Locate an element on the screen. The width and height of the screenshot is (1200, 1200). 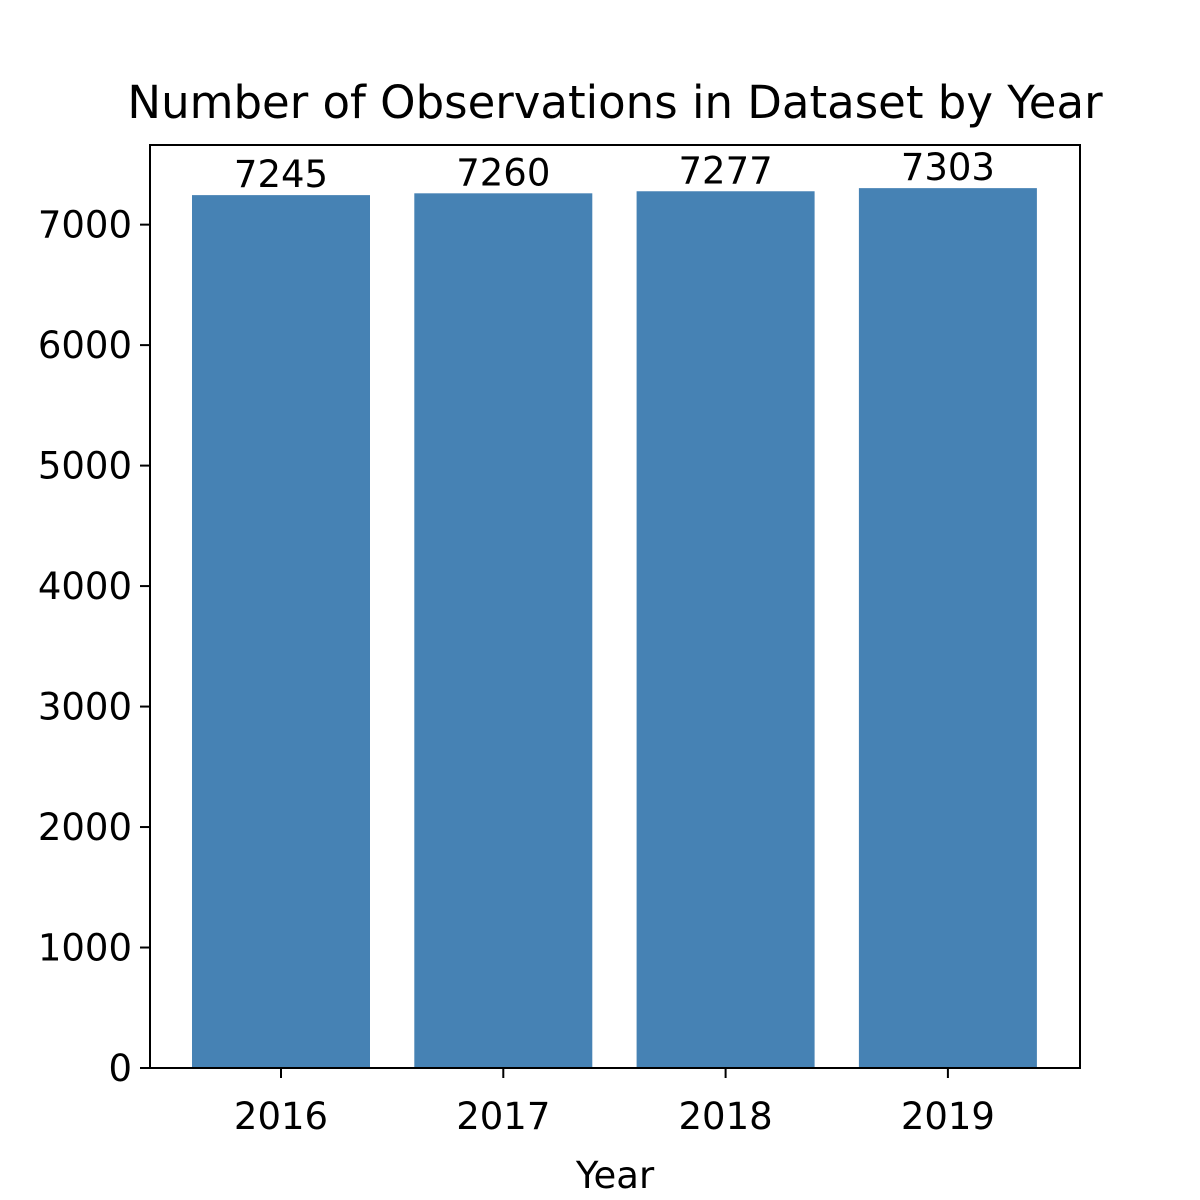
y-tick-label: 1000 is located at coordinates (85, 948).